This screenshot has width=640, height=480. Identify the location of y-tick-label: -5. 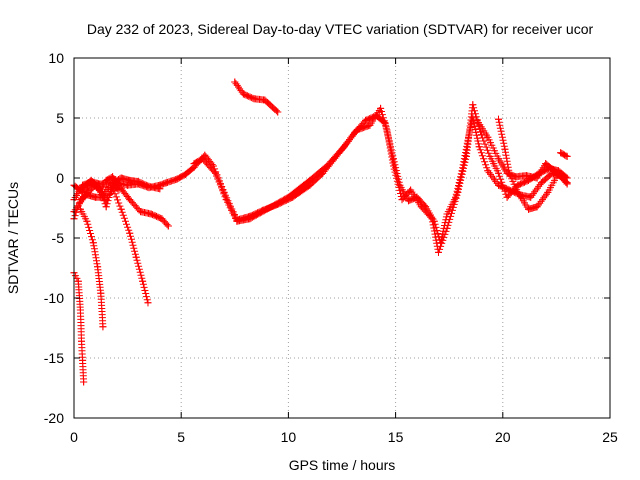
(58, 238).